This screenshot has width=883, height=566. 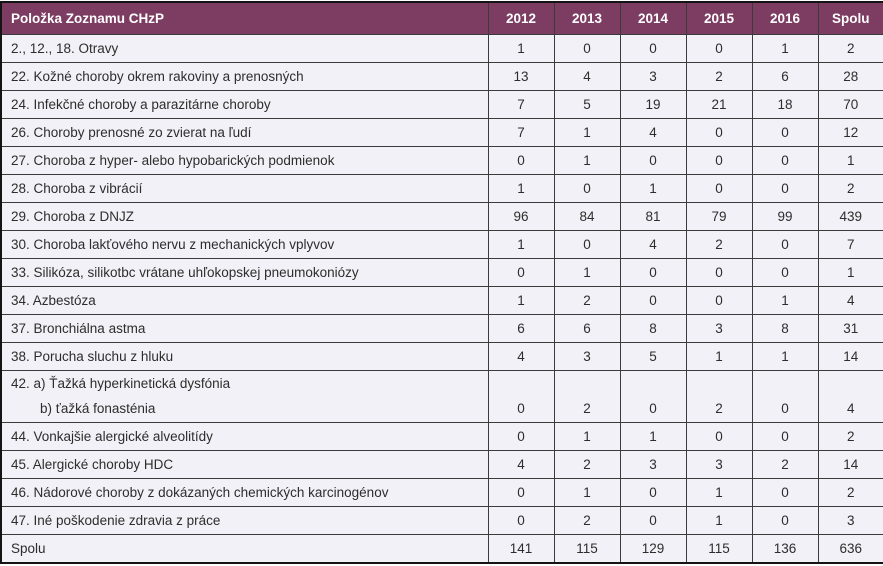 What do you see at coordinates (785, 548) in the screenshot?
I see `total-cell-value: 136` at bounding box center [785, 548].